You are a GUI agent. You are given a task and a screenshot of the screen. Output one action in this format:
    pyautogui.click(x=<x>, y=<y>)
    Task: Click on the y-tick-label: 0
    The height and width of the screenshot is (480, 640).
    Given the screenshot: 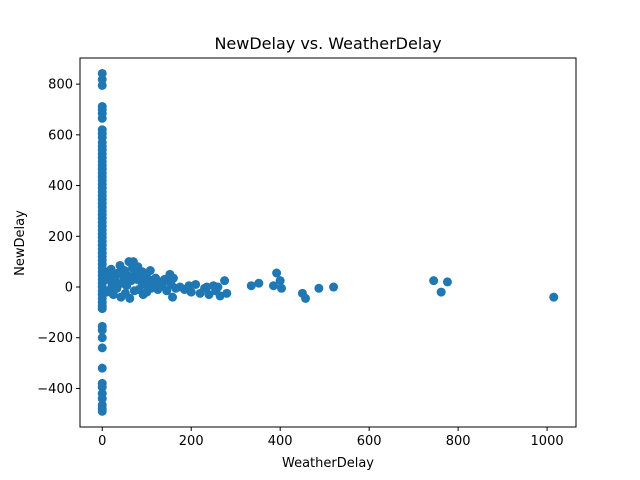 What is the action you would take?
    pyautogui.click(x=69, y=288)
    